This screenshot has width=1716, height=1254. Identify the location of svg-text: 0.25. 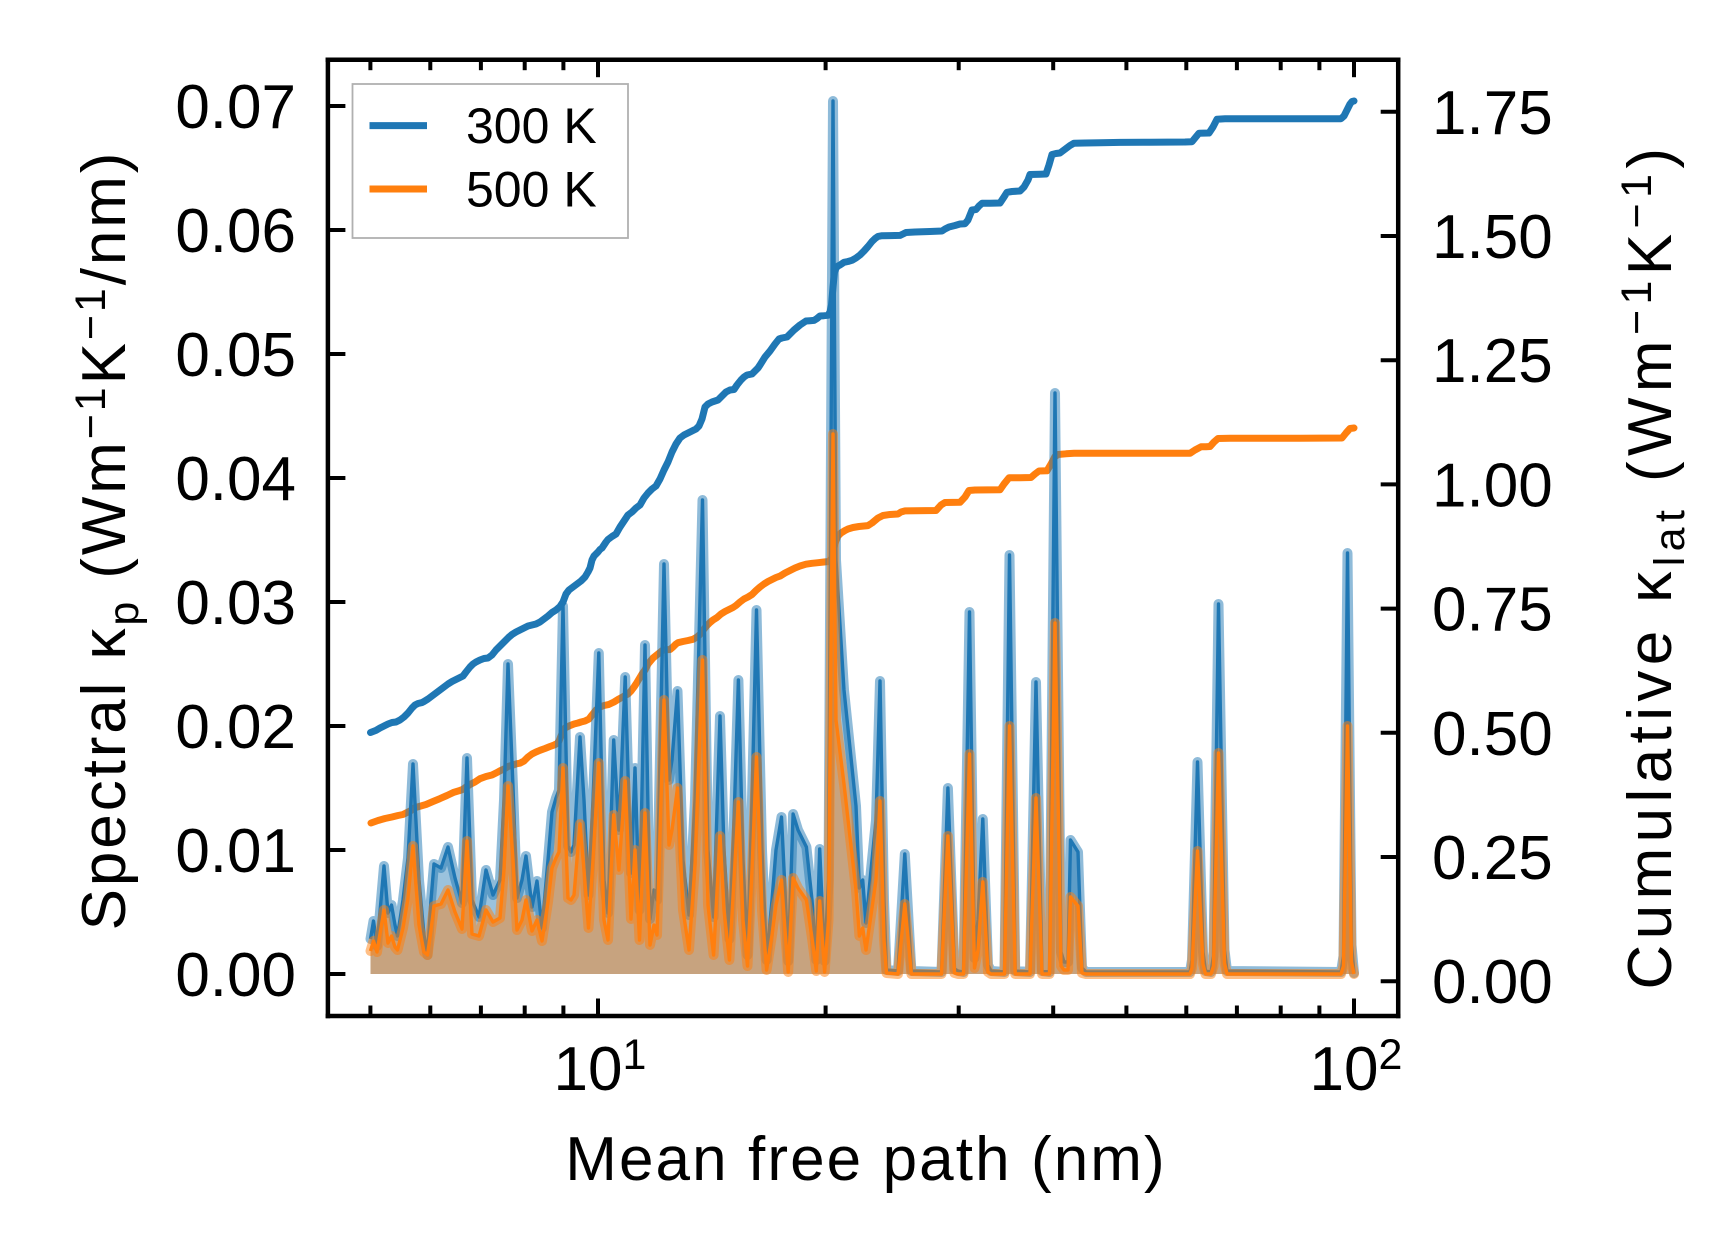
(1492, 858).